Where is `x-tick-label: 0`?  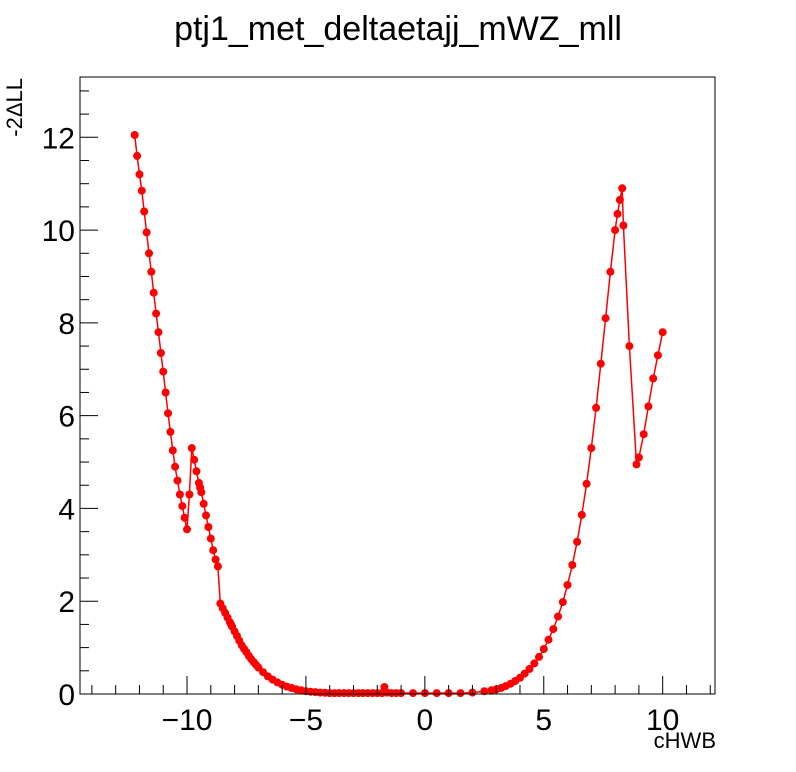
x-tick-label: 0 is located at coordinates (425, 720).